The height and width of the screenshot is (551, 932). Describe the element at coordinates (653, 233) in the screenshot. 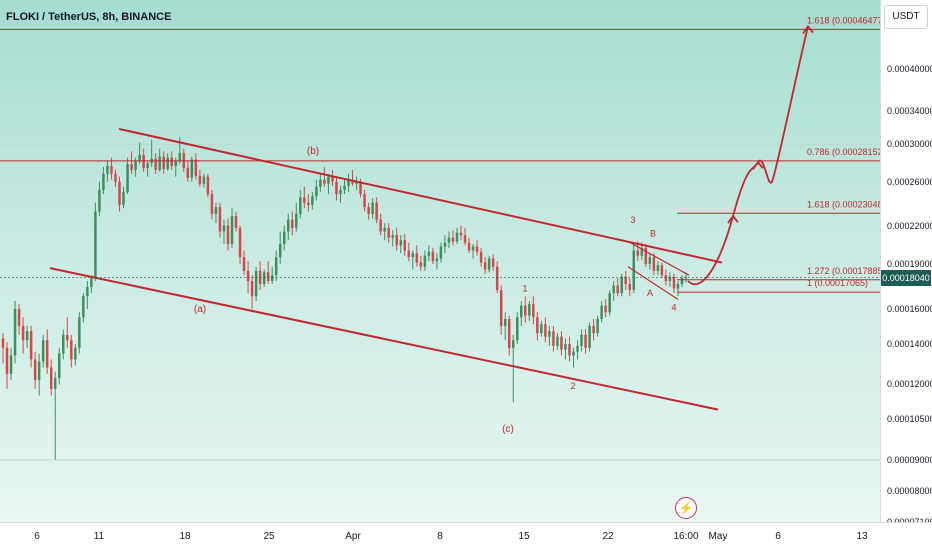

I see `wave-label: B` at that location.